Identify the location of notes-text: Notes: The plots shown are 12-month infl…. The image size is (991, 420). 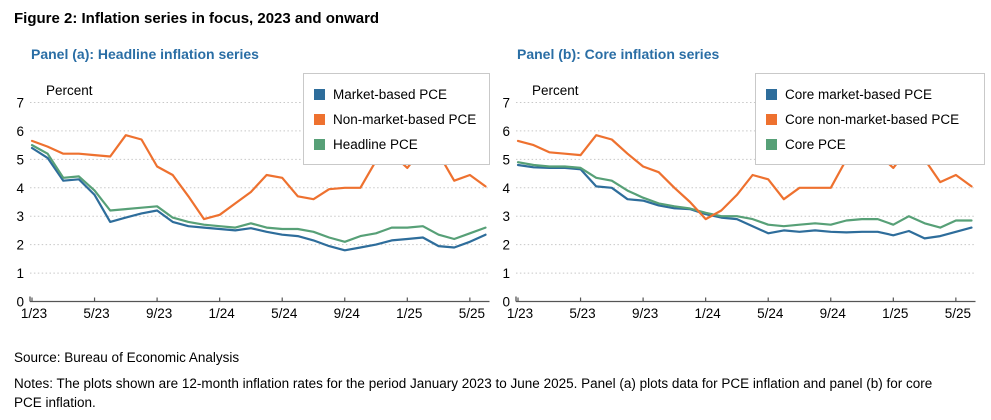
(473, 393).